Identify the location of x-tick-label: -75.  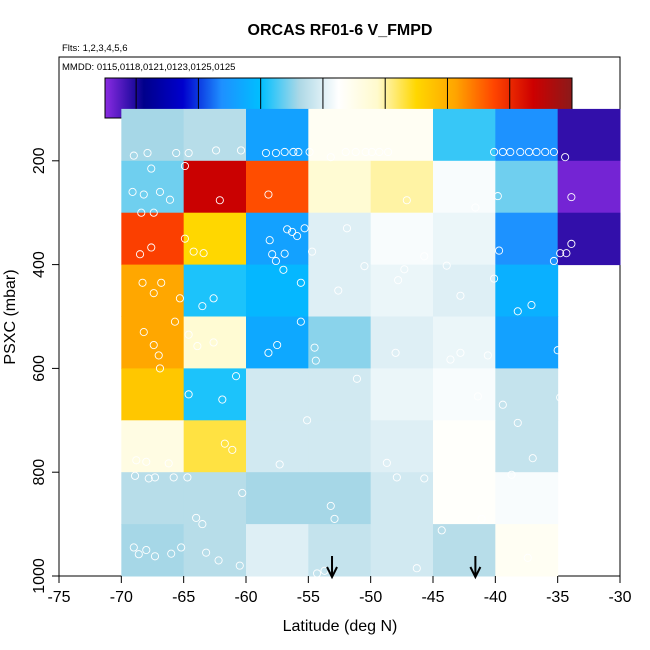
(58, 597).